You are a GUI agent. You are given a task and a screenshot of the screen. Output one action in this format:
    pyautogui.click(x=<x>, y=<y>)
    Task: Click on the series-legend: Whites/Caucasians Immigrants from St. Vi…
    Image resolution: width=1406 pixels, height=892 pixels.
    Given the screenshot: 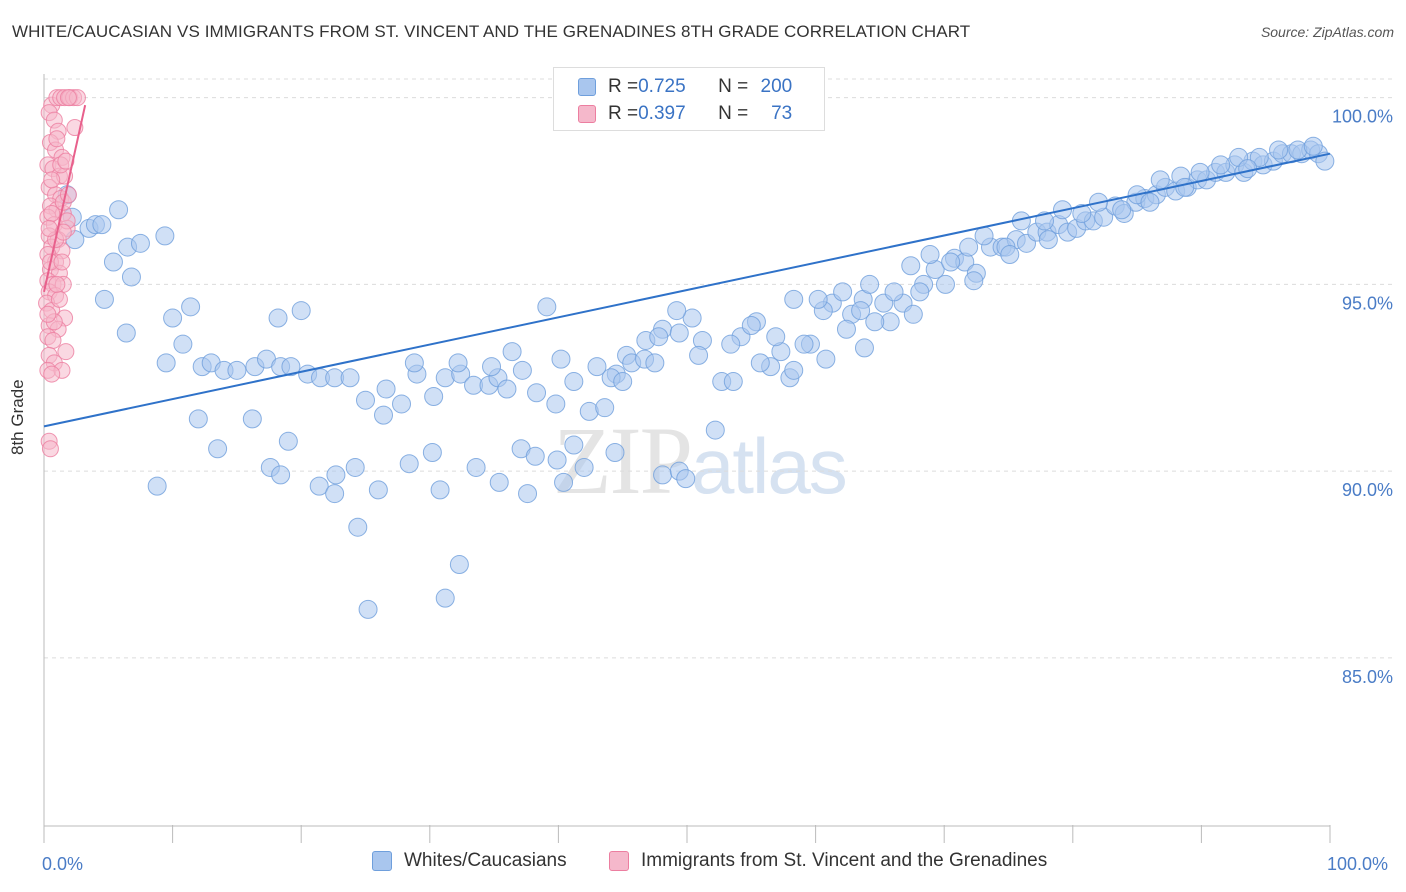 What is the action you would take?
    pyautogui.click(x=703, y=864)
    